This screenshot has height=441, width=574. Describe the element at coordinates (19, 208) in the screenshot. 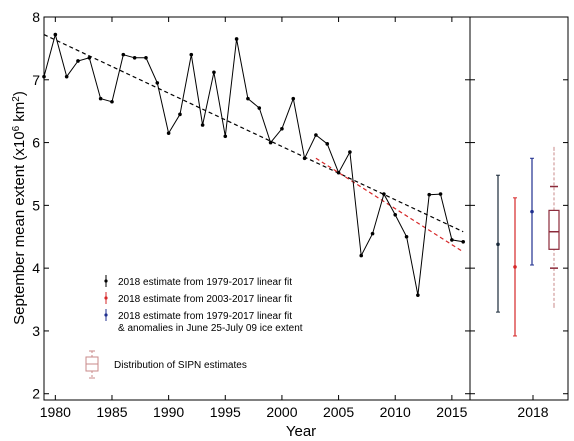

I see `y-axis-title: September mean extent (x106 km2)` at that location.